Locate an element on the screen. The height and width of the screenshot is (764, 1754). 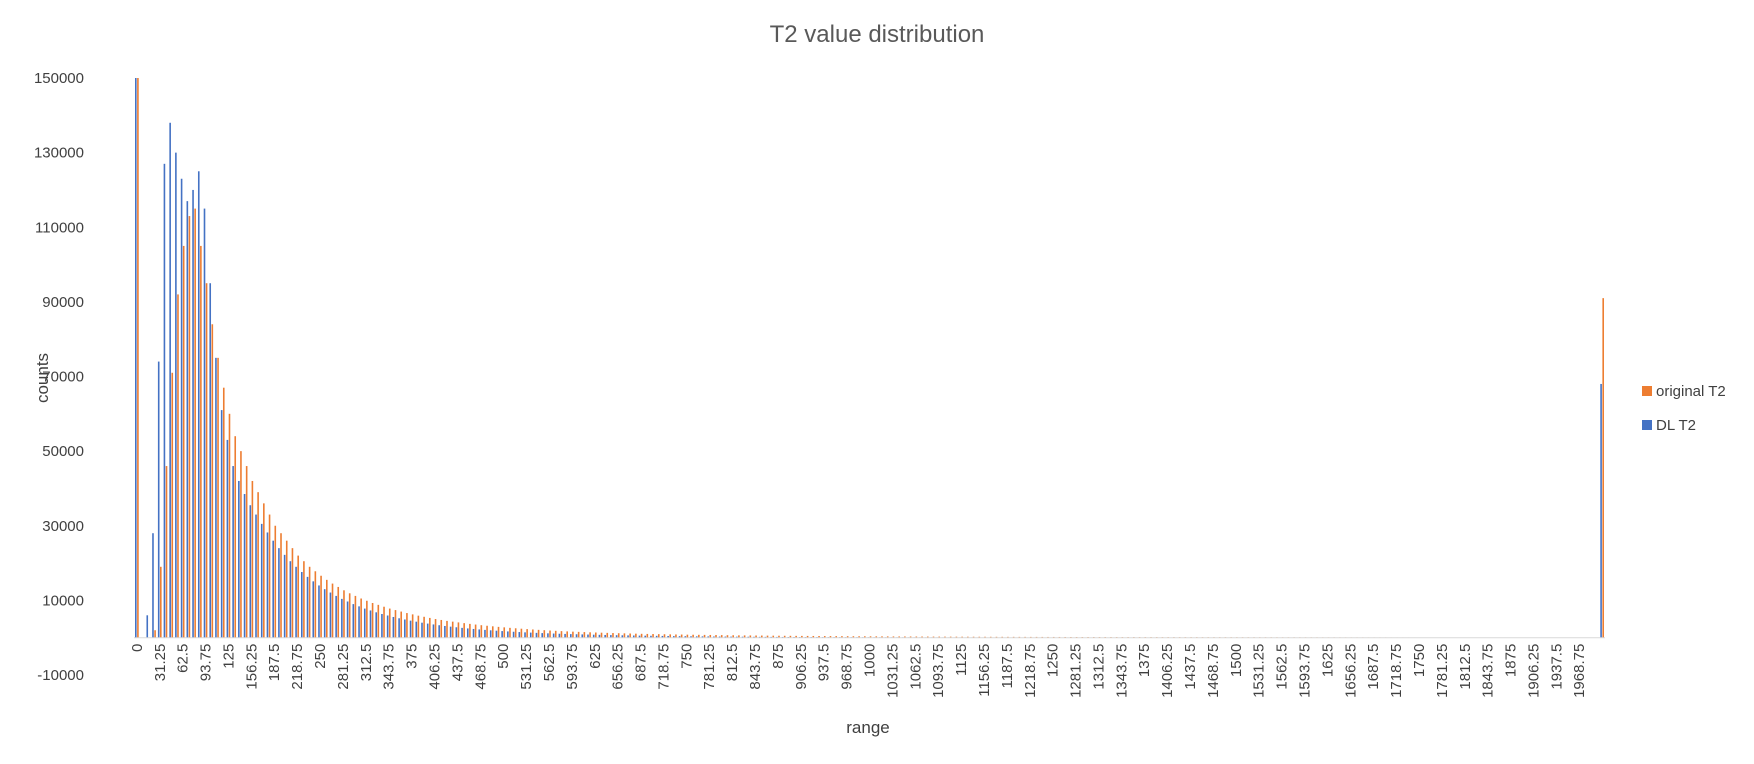
x-tick-label: 93.75 is located at coordinates (206, 663).